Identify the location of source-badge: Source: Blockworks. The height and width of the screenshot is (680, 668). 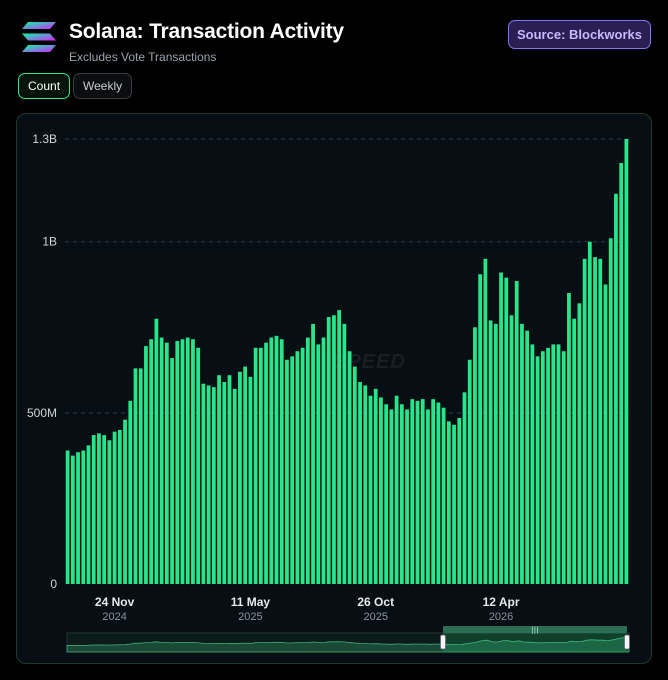
(579, 34).